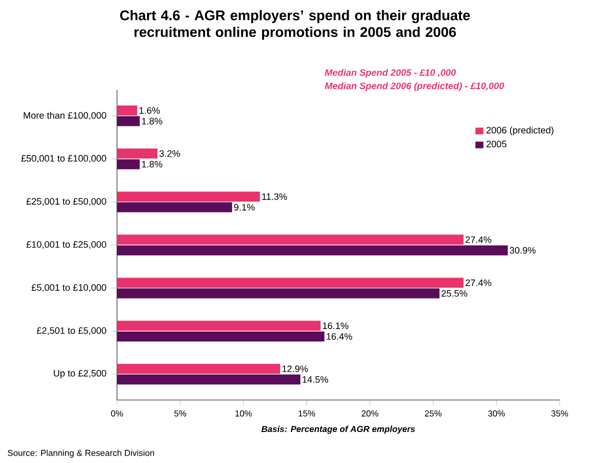 The image size is (590, 463). I want to click on x-tick-label: 30%, so click(496, 413).